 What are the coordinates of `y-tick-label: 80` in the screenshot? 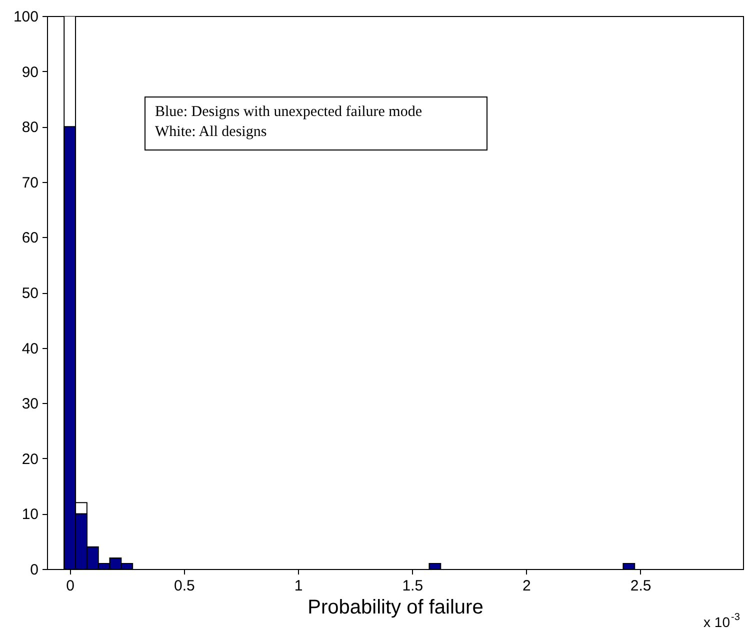 It's located at (30, 127).